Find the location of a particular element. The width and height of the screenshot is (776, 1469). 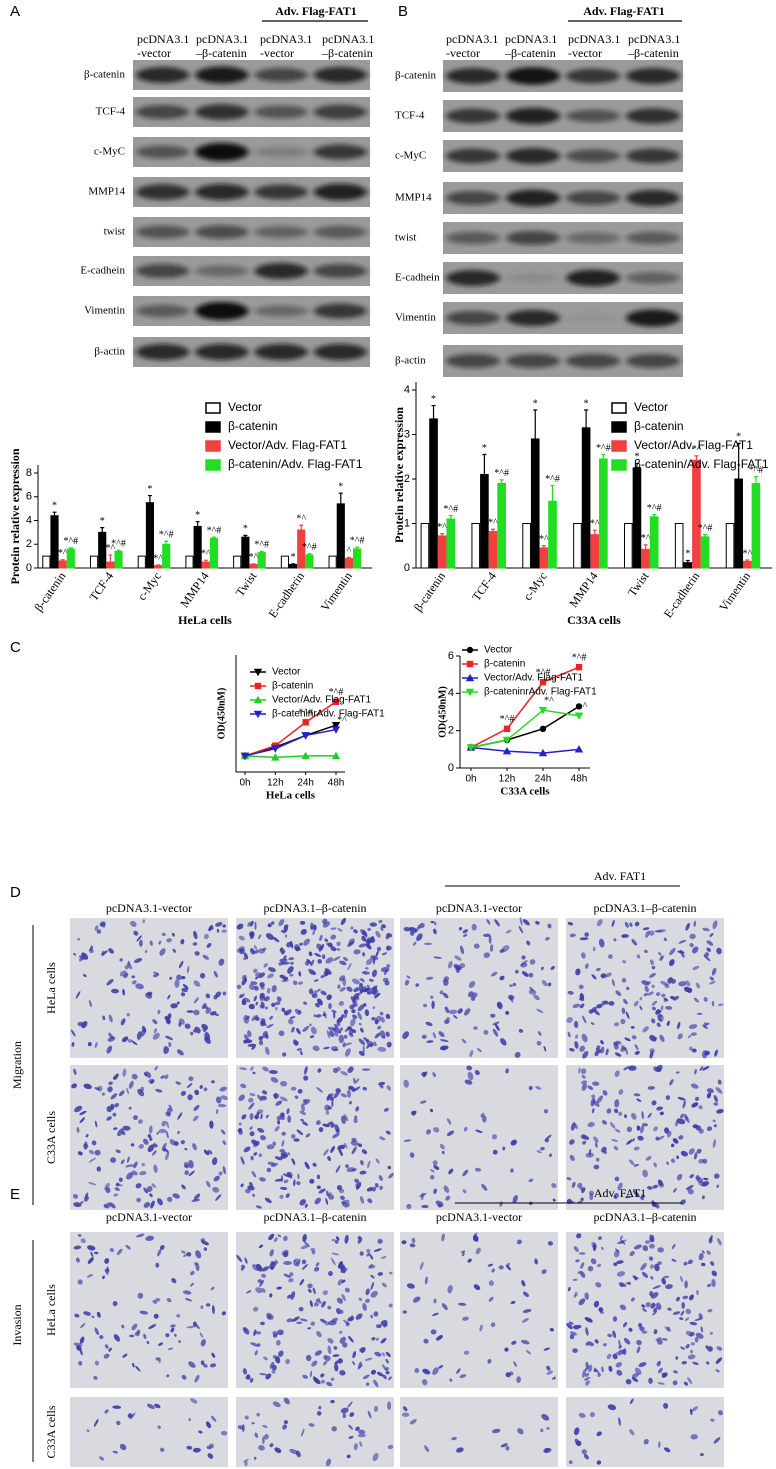

x-tick-label: 48h is located at coordinates (579, 779).